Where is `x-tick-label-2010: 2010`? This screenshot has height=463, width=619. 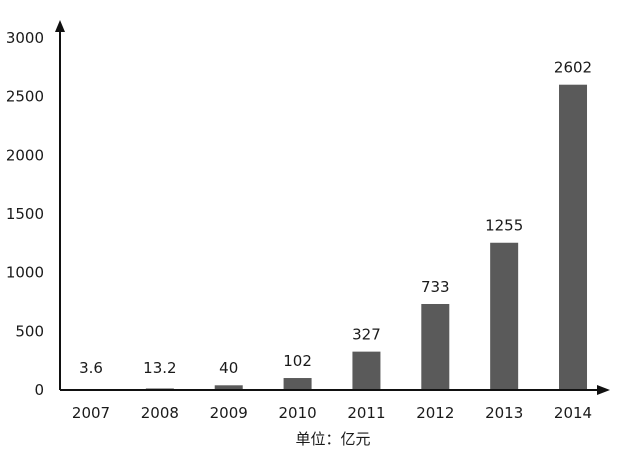 x-tick-label-2010: 2010 is located at coordinates (297, 413).